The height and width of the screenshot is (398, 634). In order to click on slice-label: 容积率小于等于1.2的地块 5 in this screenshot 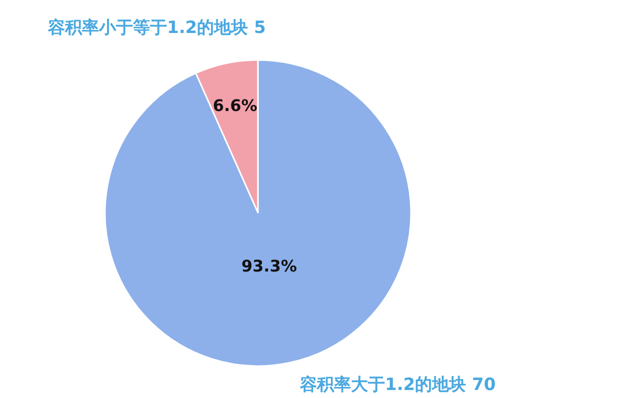, I will do `click(156, 28)`.